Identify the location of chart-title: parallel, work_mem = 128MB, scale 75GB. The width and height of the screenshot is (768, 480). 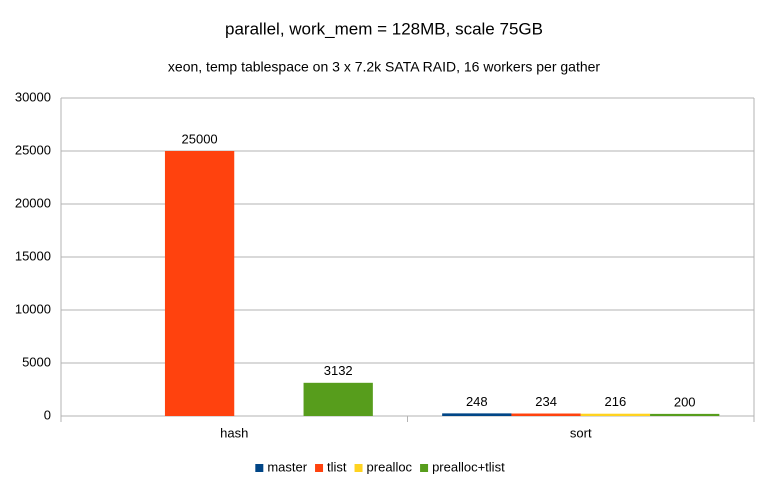
(384, 28).